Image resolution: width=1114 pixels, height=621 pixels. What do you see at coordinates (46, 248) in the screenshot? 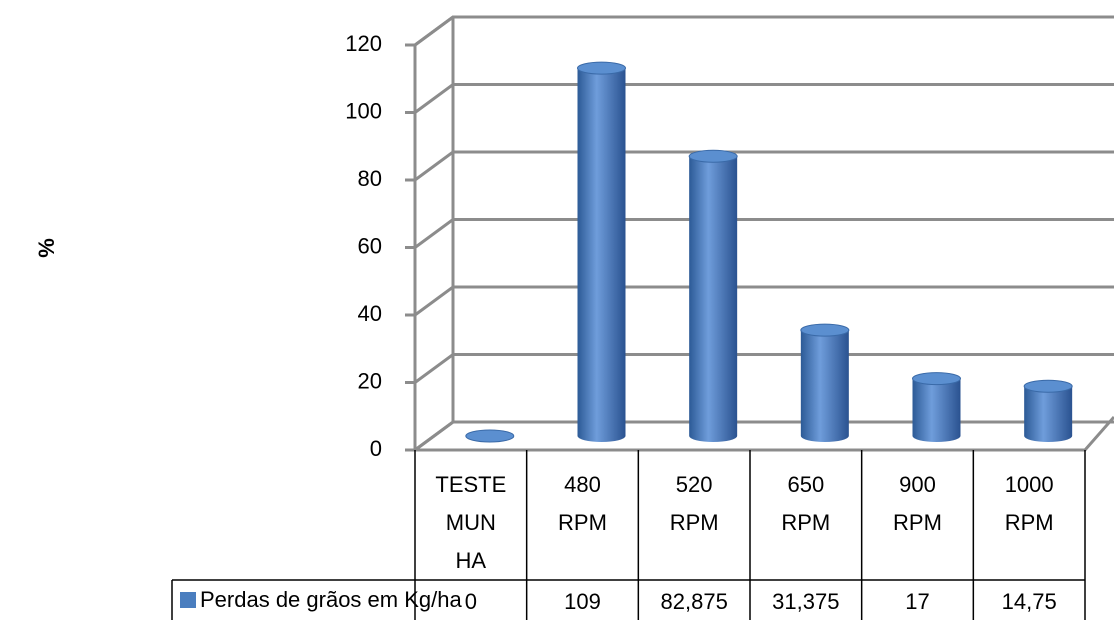
I see `y-axis-label: %` at bounding box center [46, 248].